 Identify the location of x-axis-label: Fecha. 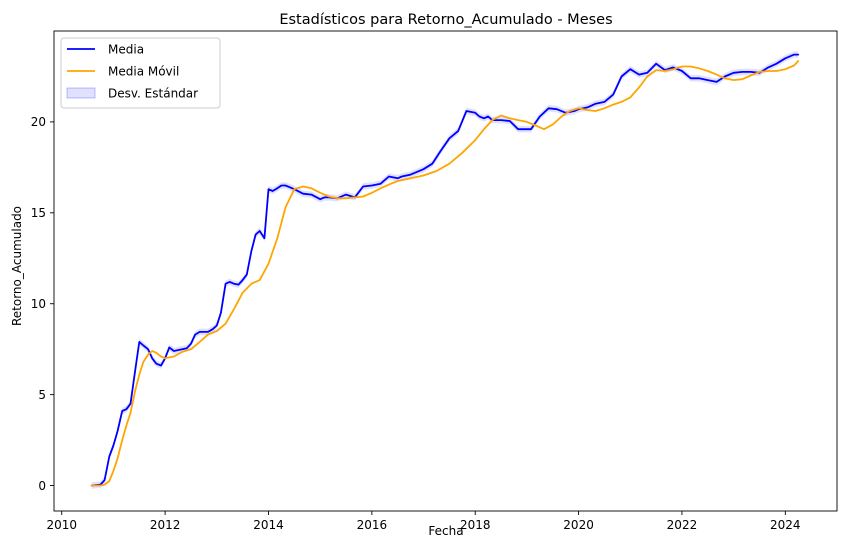
(445, 531).